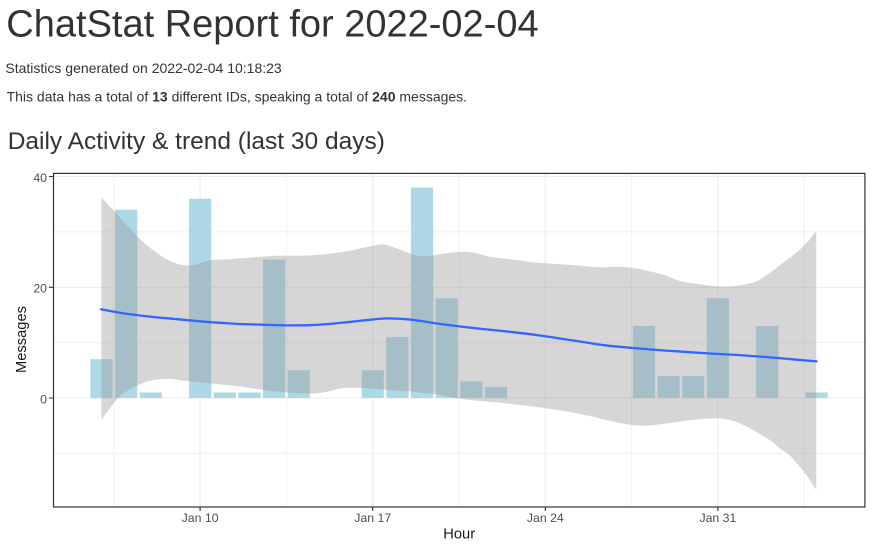 Image resolution: width=882 pixels, height=550 pixels. I want to click on svg-text: Jan 17, so click(372, 518).